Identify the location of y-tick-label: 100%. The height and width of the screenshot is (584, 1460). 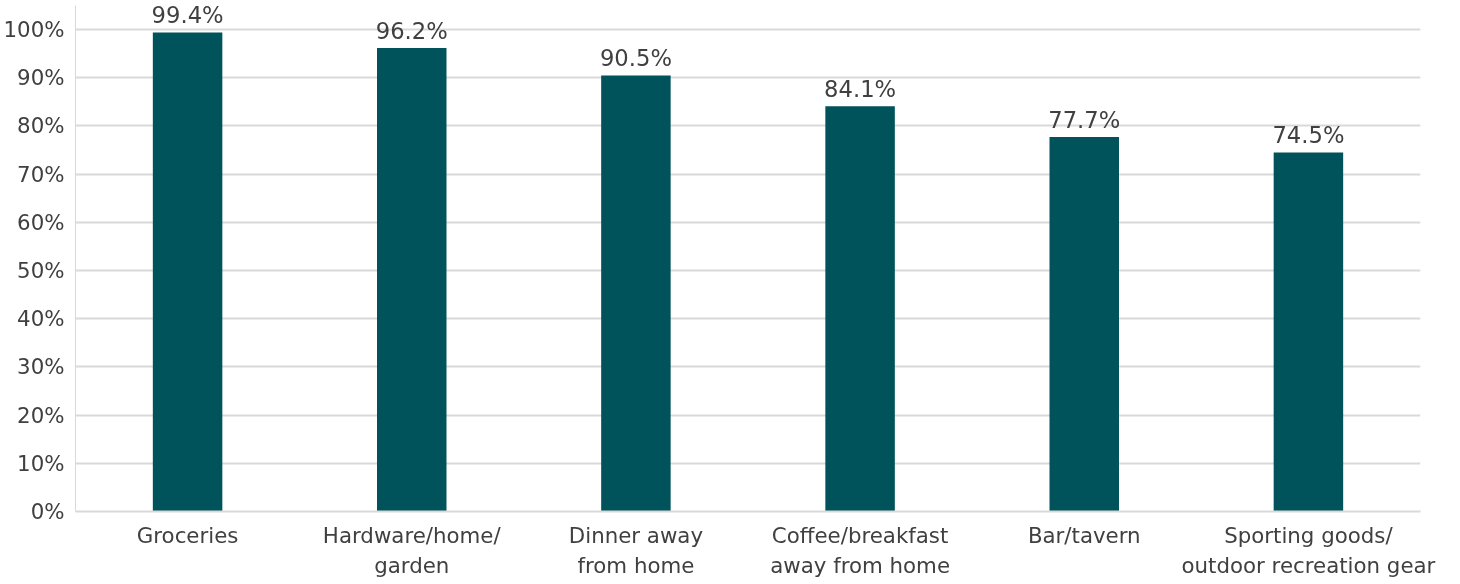
(34, 30).